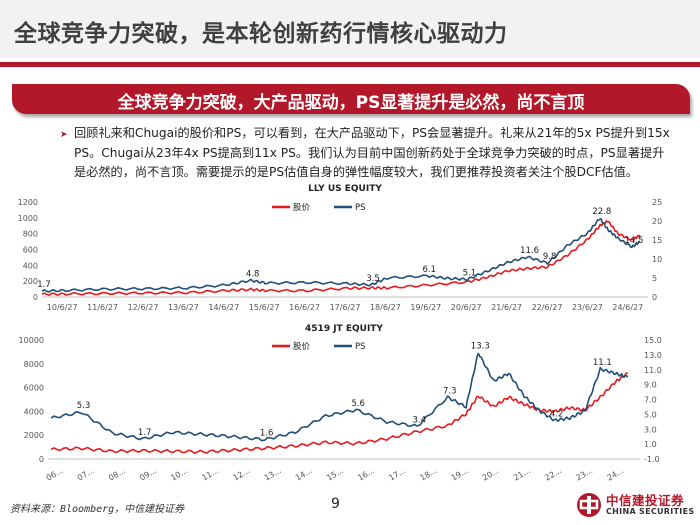 Image resolution: width=700 pixels, height=525 pixels. I want to click on headline-banner: 全球竞争力突破，大产品驱动，PS显著提升是必然，尚不言顶, so click(351, 99).